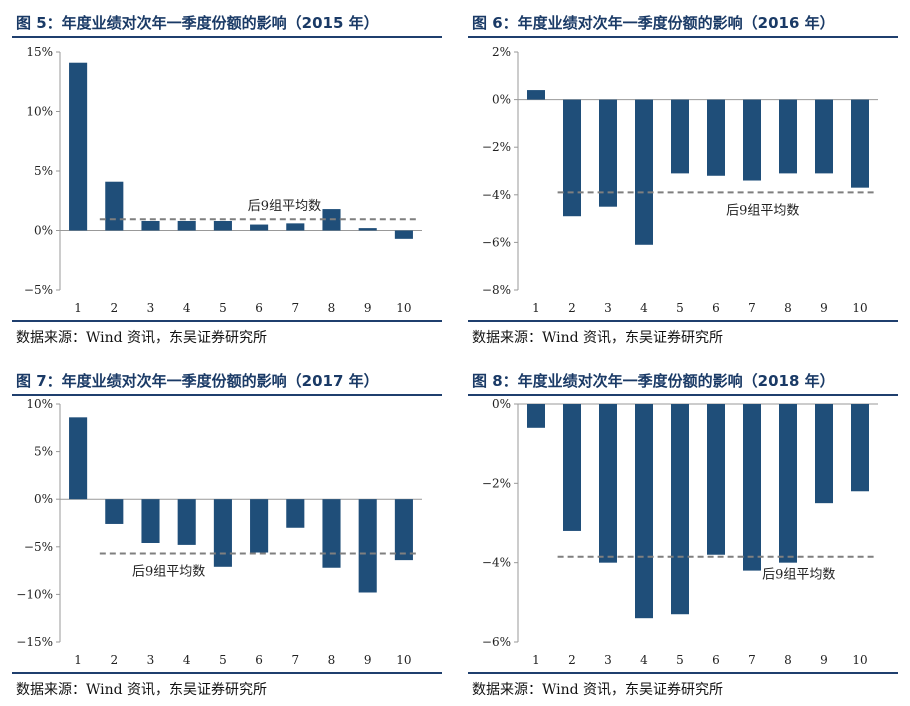  What do you see at coordinates (34, 594) in the screenshot?
I see `y-tick-label: −10%` at bounding box center [34, 594].